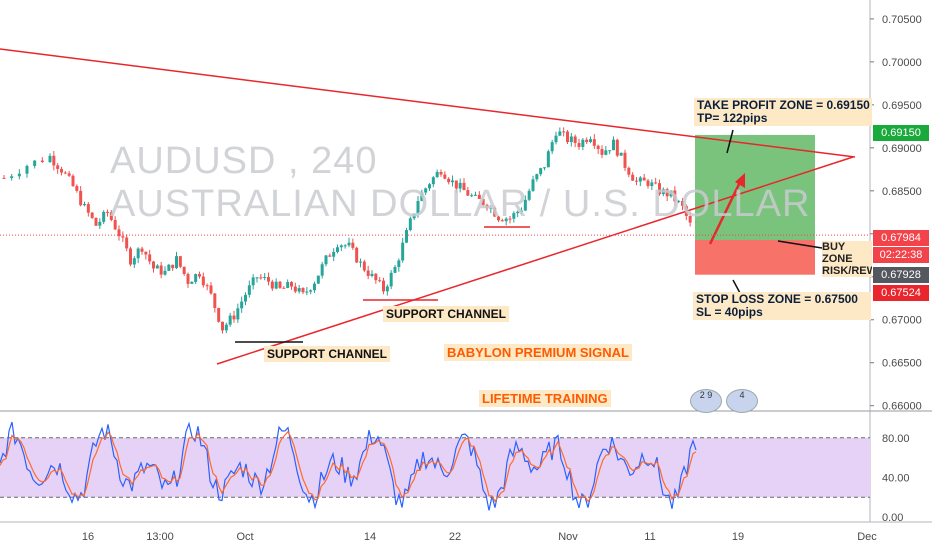  Describe the element at coordinates (902, 149) in the screenshot. I see `price-tick-label: 0.69000` at that location.